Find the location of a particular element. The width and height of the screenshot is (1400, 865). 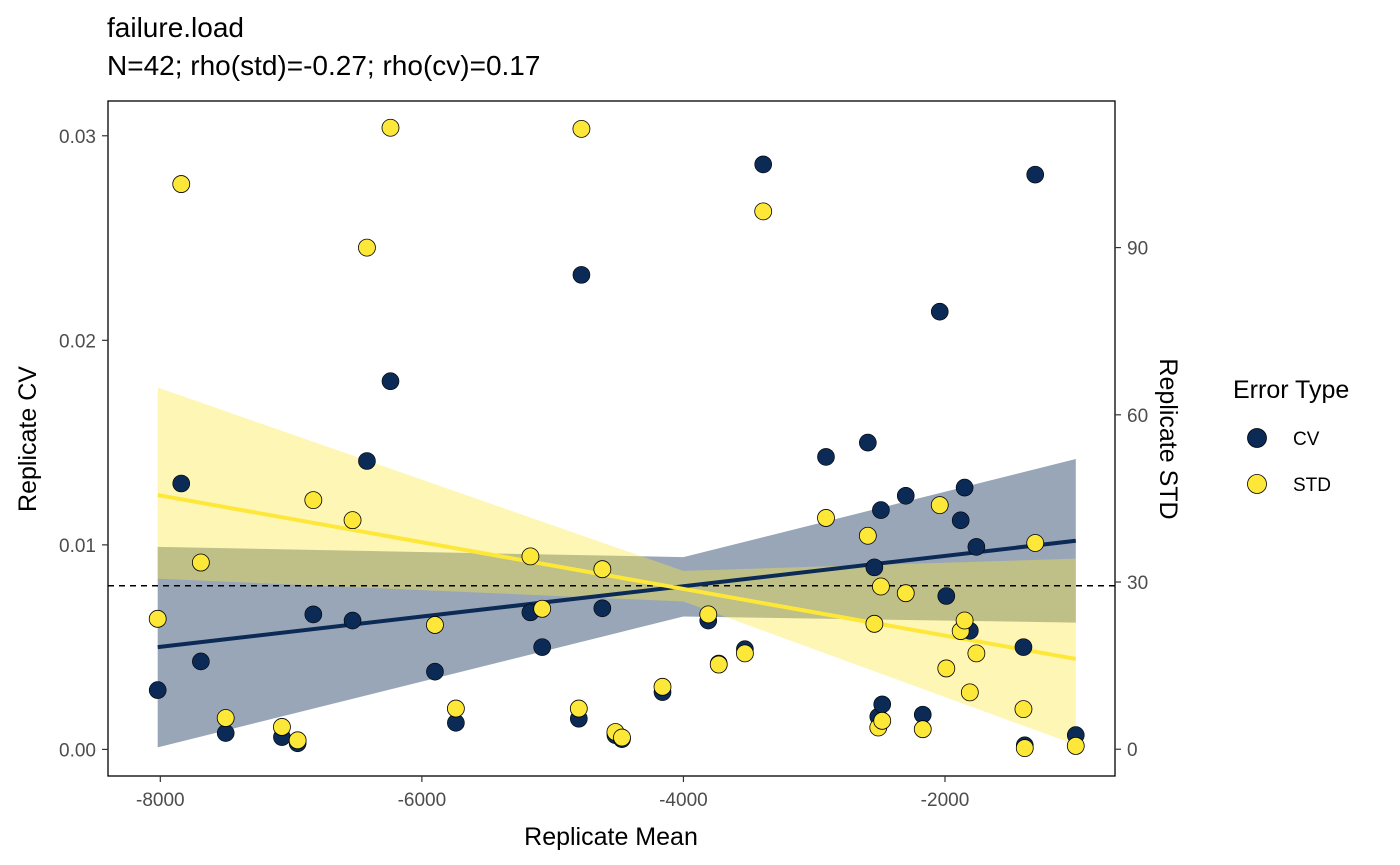

legend-swatch-cv is located at coordinates (1257, 438).